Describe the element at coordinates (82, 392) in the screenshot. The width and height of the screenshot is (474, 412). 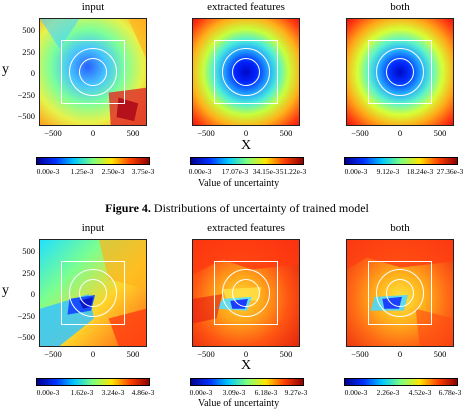
I see `row2-cbar1-tick: 1.62e-3` at that location.